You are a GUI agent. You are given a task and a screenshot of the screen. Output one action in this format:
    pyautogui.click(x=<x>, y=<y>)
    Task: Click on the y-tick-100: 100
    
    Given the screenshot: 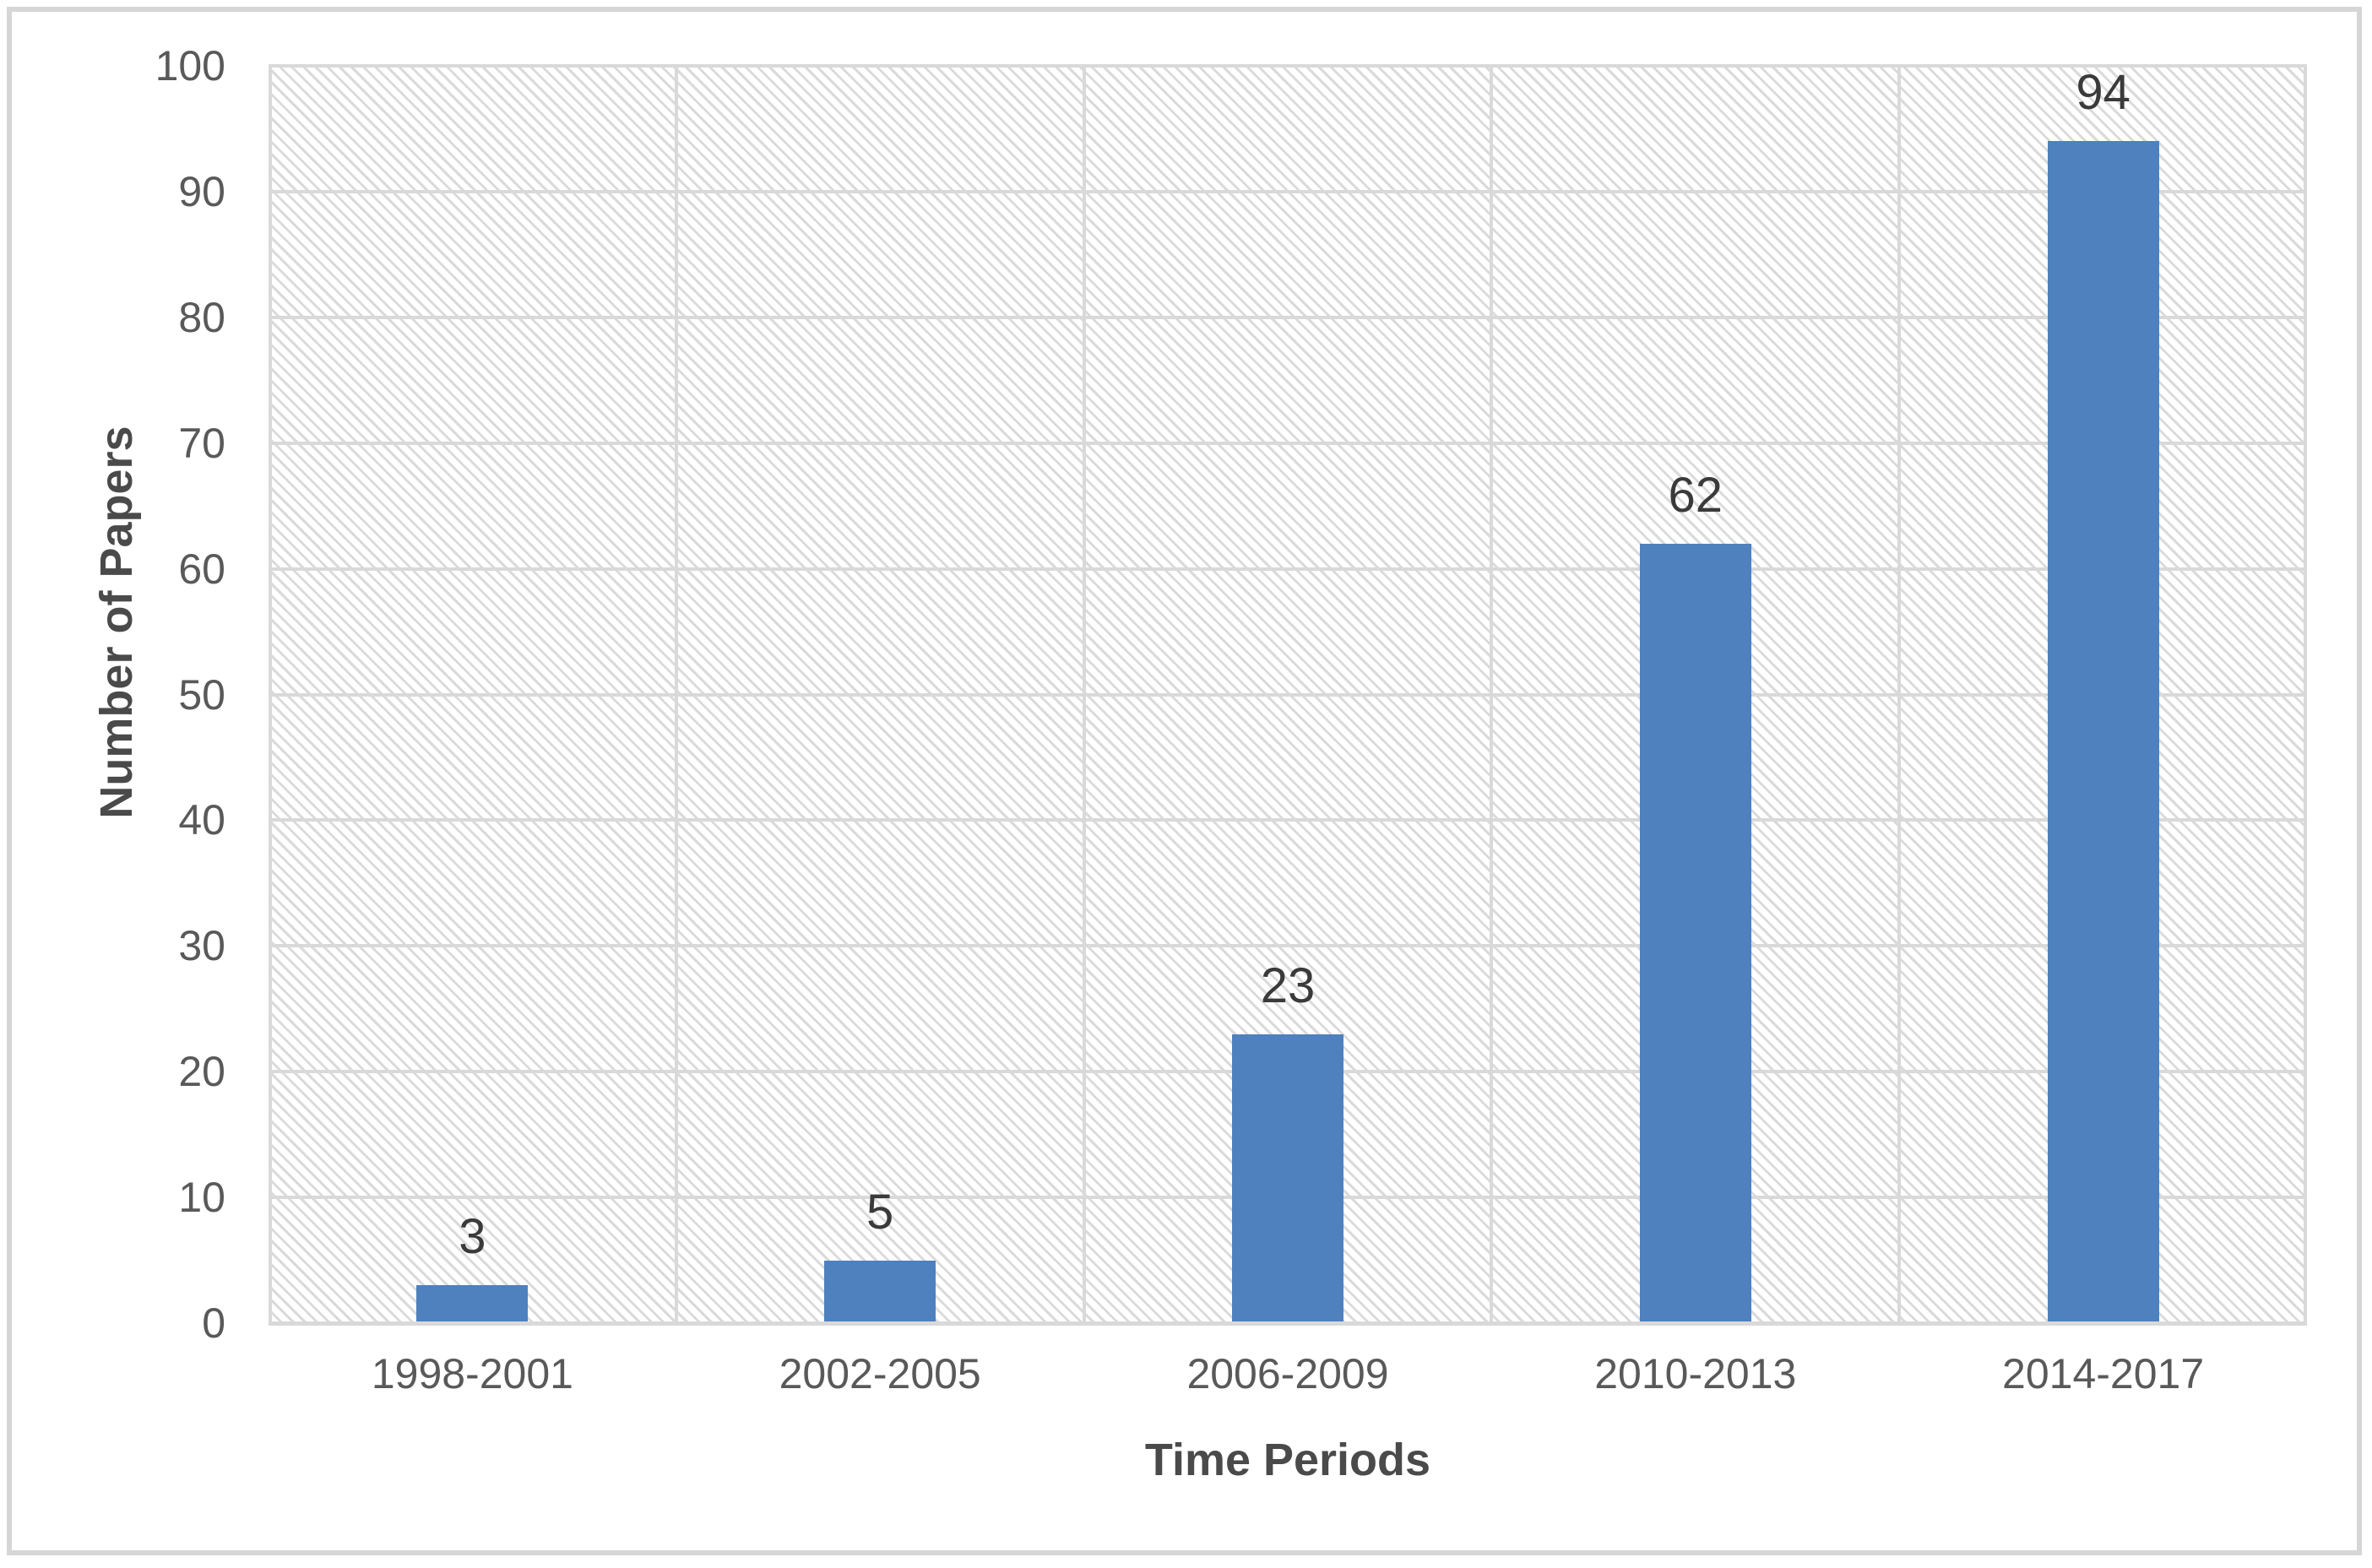 What is the action you would take?
    pyautogui.click(x=190, y=66)
    